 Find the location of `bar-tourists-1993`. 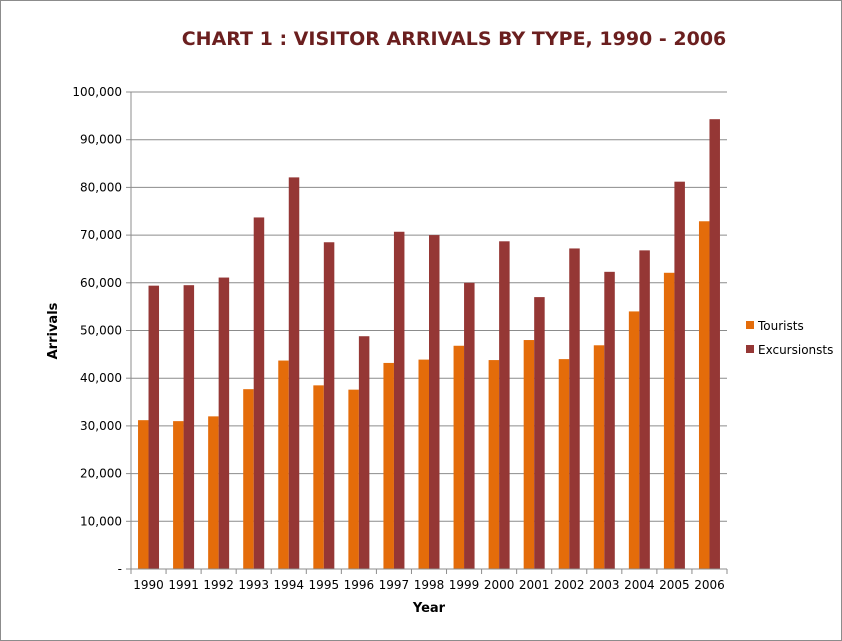

bar-tourists-1993 is located at coordinates (248, 479).